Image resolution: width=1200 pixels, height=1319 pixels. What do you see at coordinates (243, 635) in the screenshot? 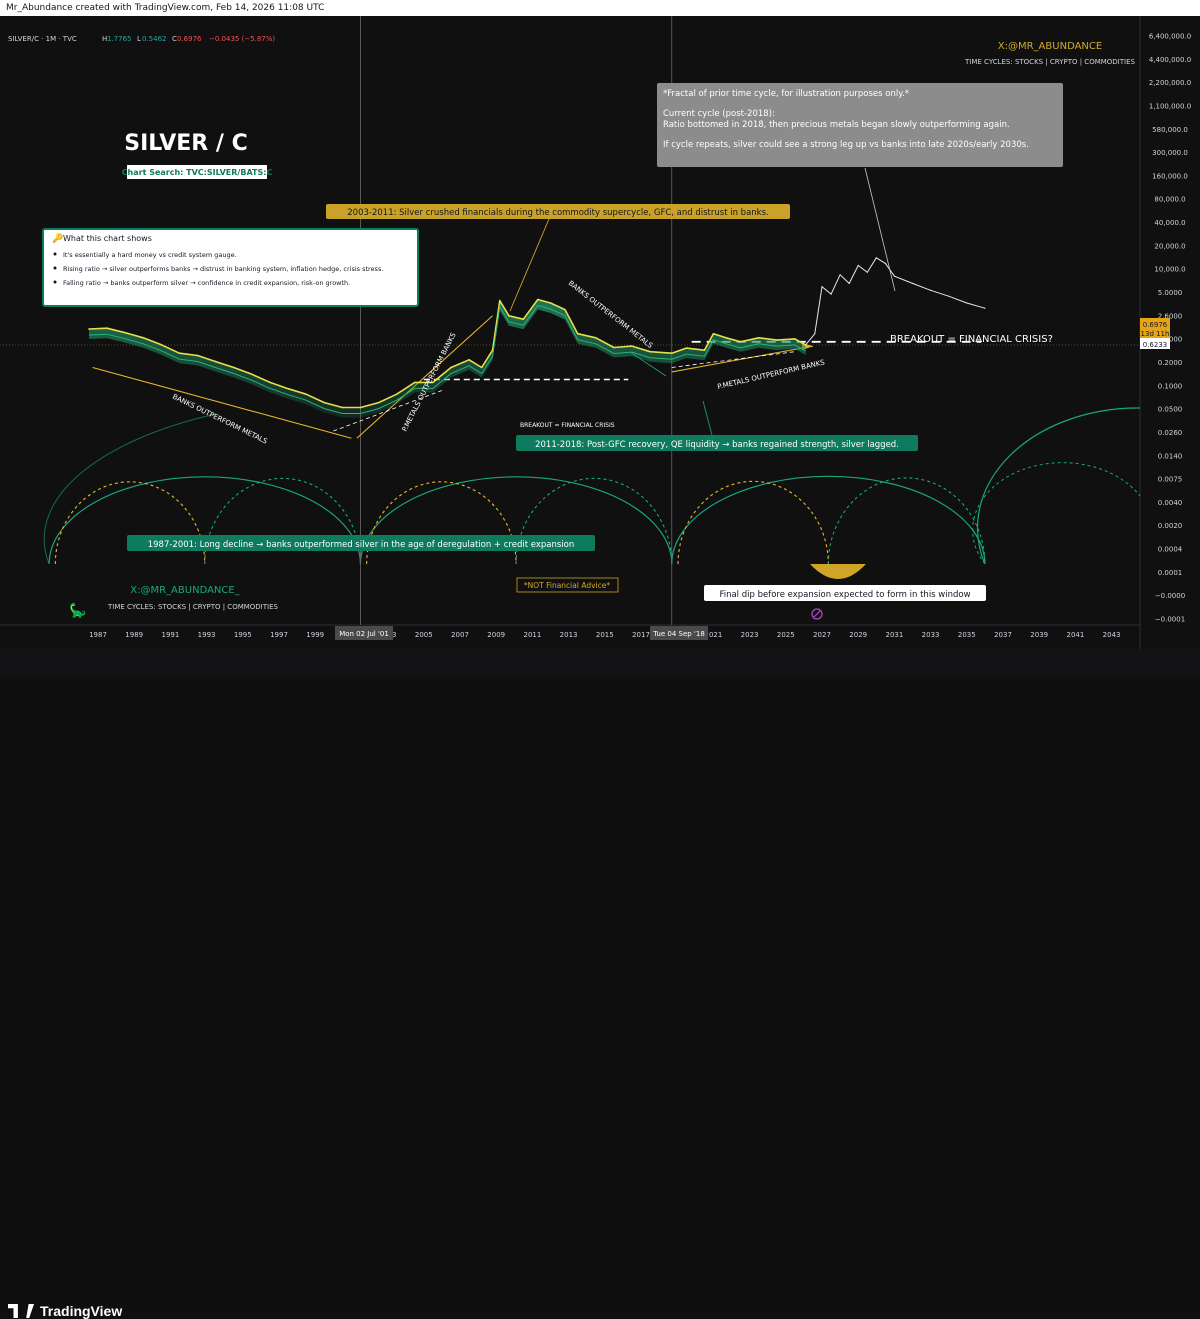
I see `x-tick-label: 1995` at bounding box center [243, 635].